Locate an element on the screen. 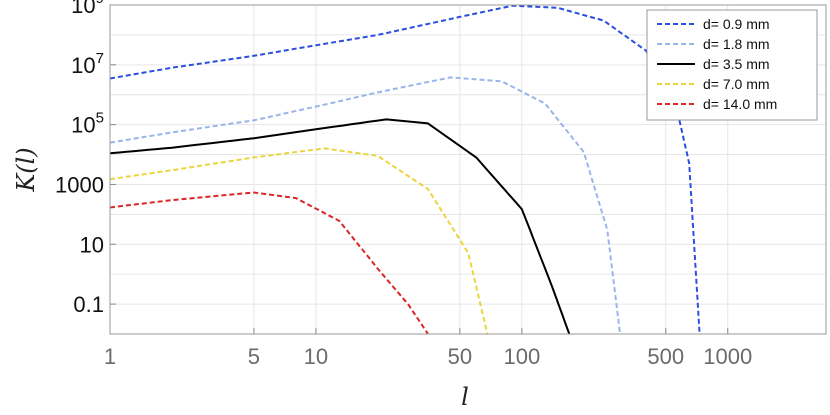 The image size is (830, 415). y-tick-label: 10⁷ is located at coordinates (87, 64).